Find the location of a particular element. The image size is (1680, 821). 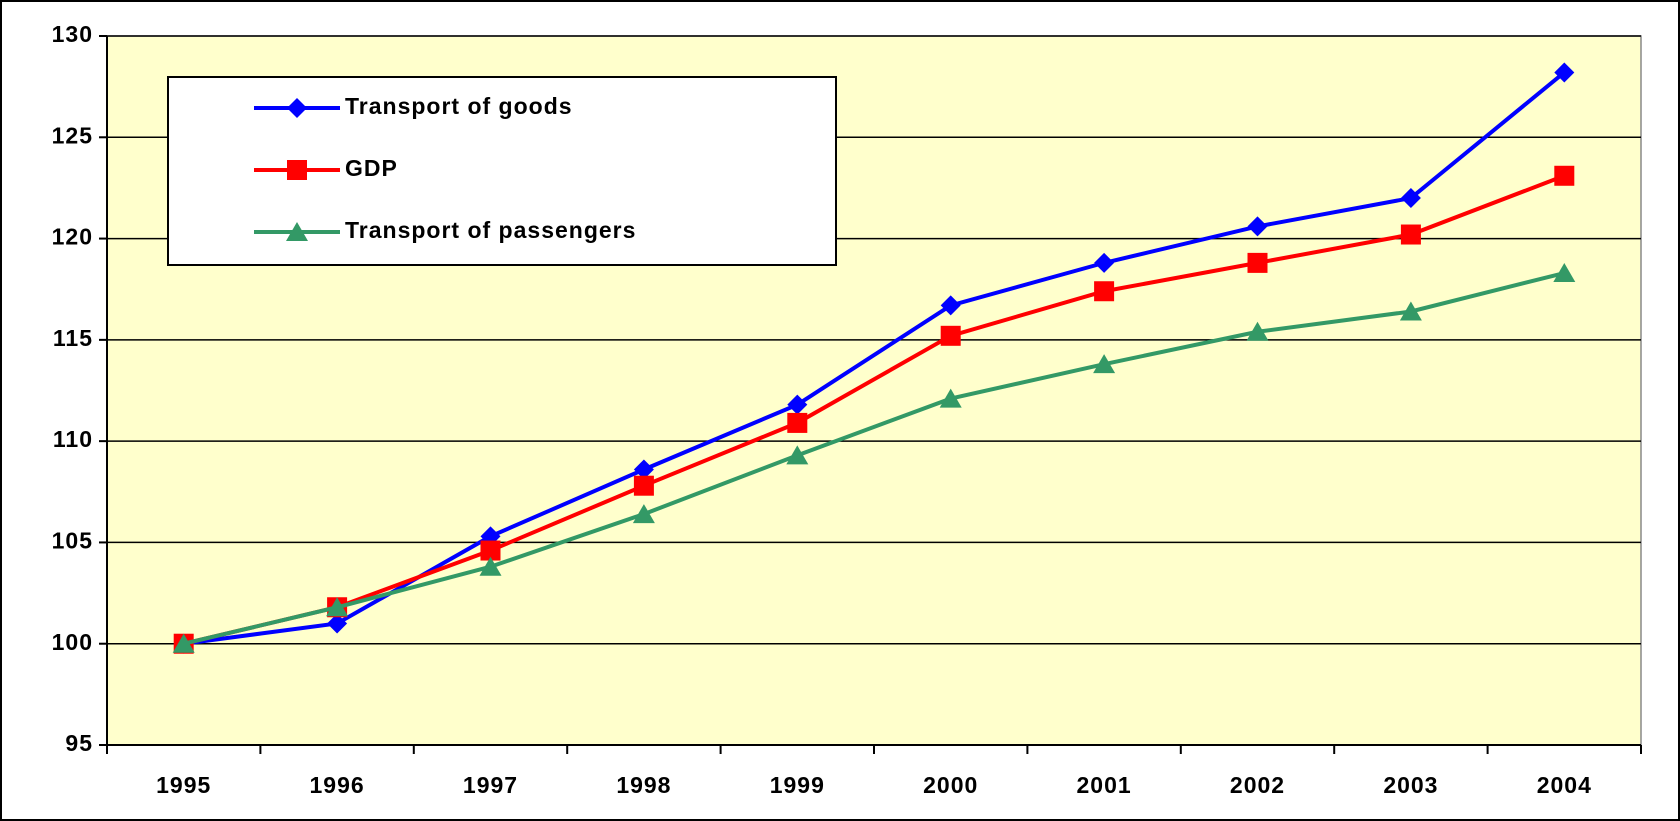

y-tick-label: 125 is located at coordinates (72, 135).